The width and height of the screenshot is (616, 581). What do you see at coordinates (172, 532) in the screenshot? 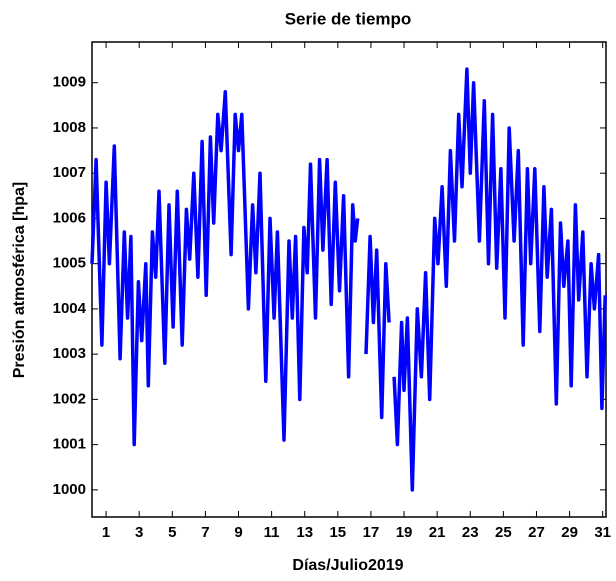
I see `x-tick-label: 5` at bounding box center [172, 532].